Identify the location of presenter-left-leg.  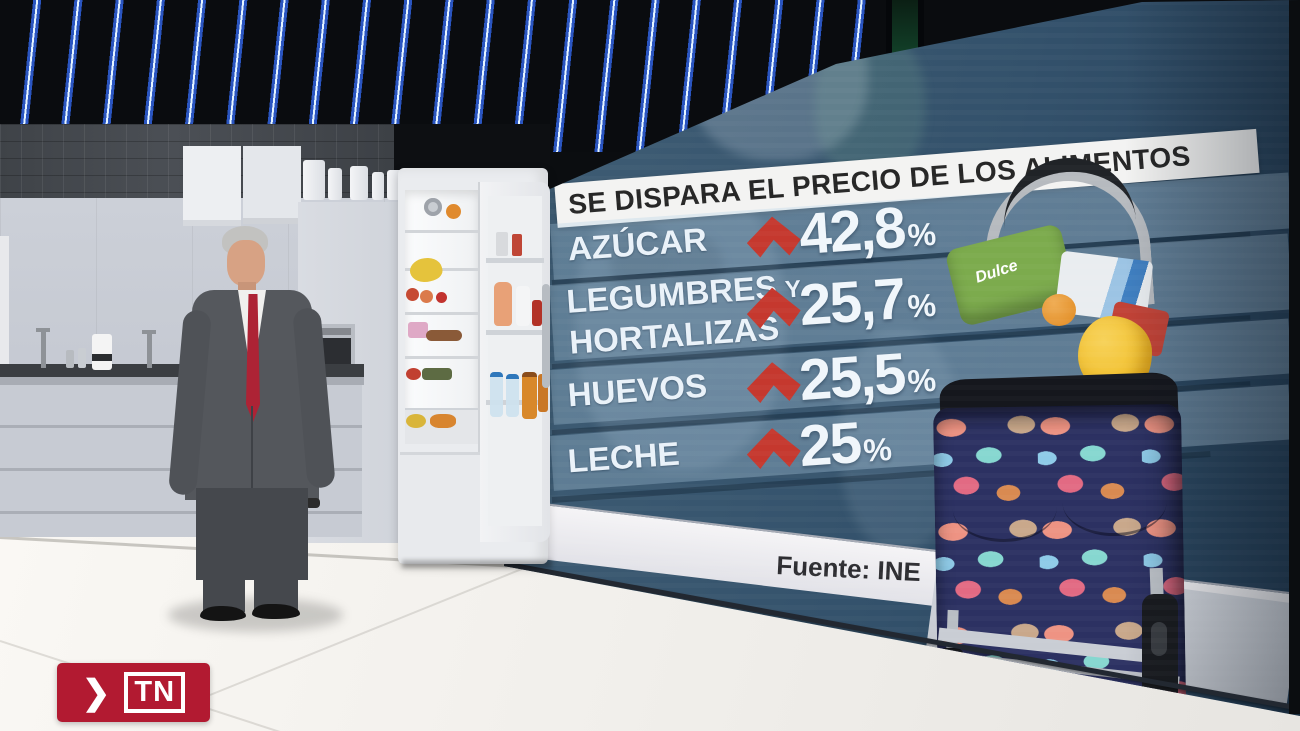
(224, 586).